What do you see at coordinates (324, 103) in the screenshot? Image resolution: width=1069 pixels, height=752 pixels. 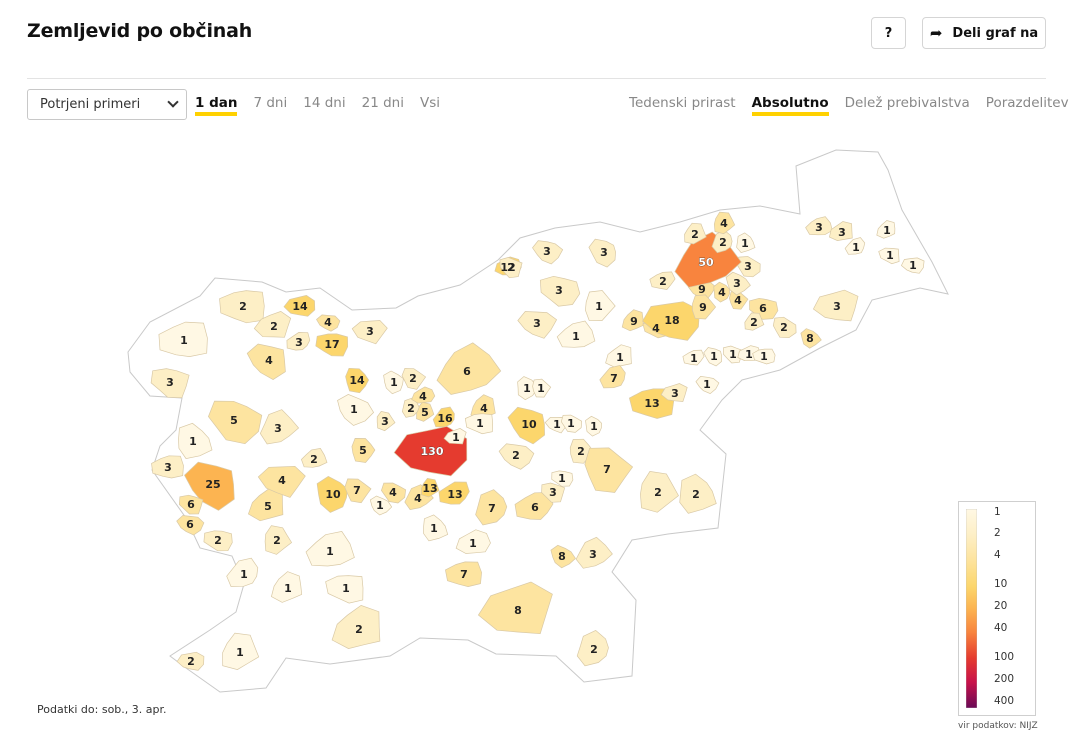 I see `tab-14-dni: 14 dni` at bounding box center [324, 103].